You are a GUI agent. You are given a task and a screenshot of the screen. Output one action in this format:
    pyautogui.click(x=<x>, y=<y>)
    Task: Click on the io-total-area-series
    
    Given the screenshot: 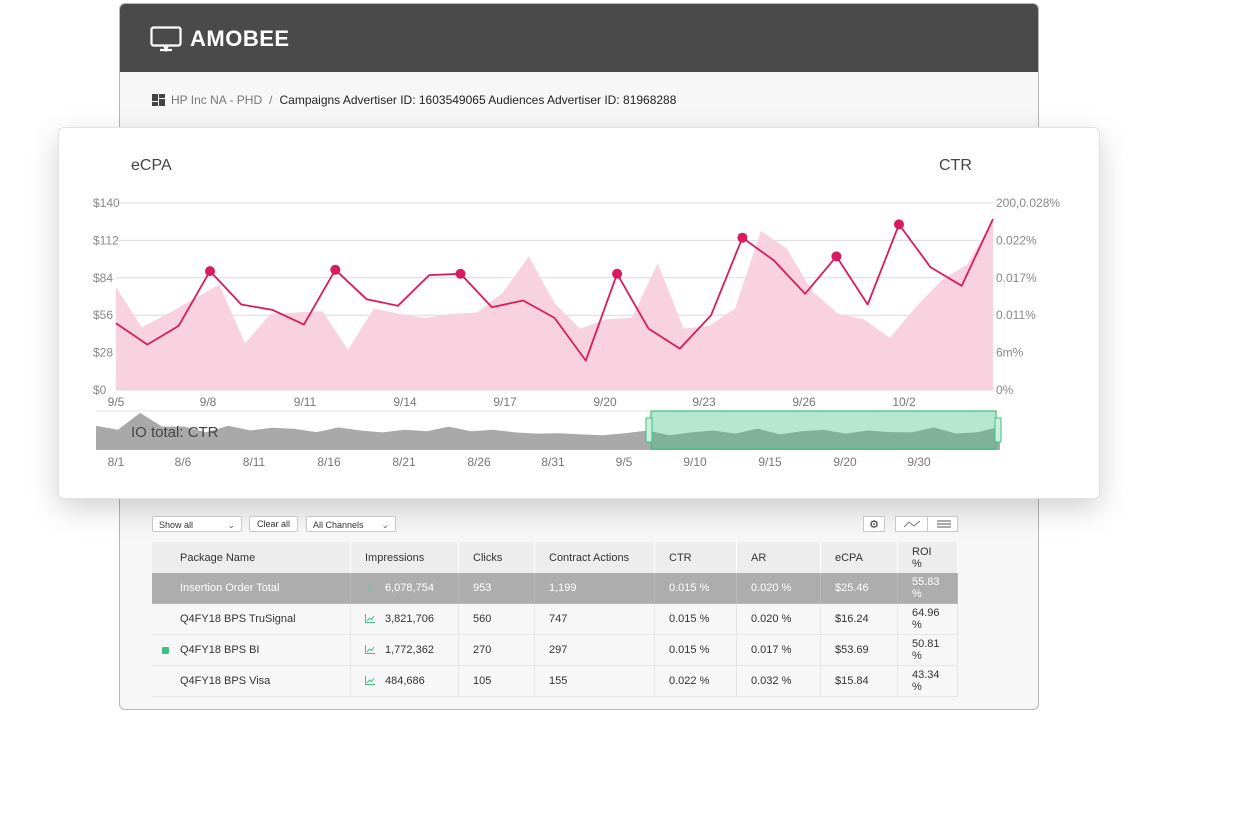 What is the action you would take?
    pyautogui.click(x=548, y=431)
    